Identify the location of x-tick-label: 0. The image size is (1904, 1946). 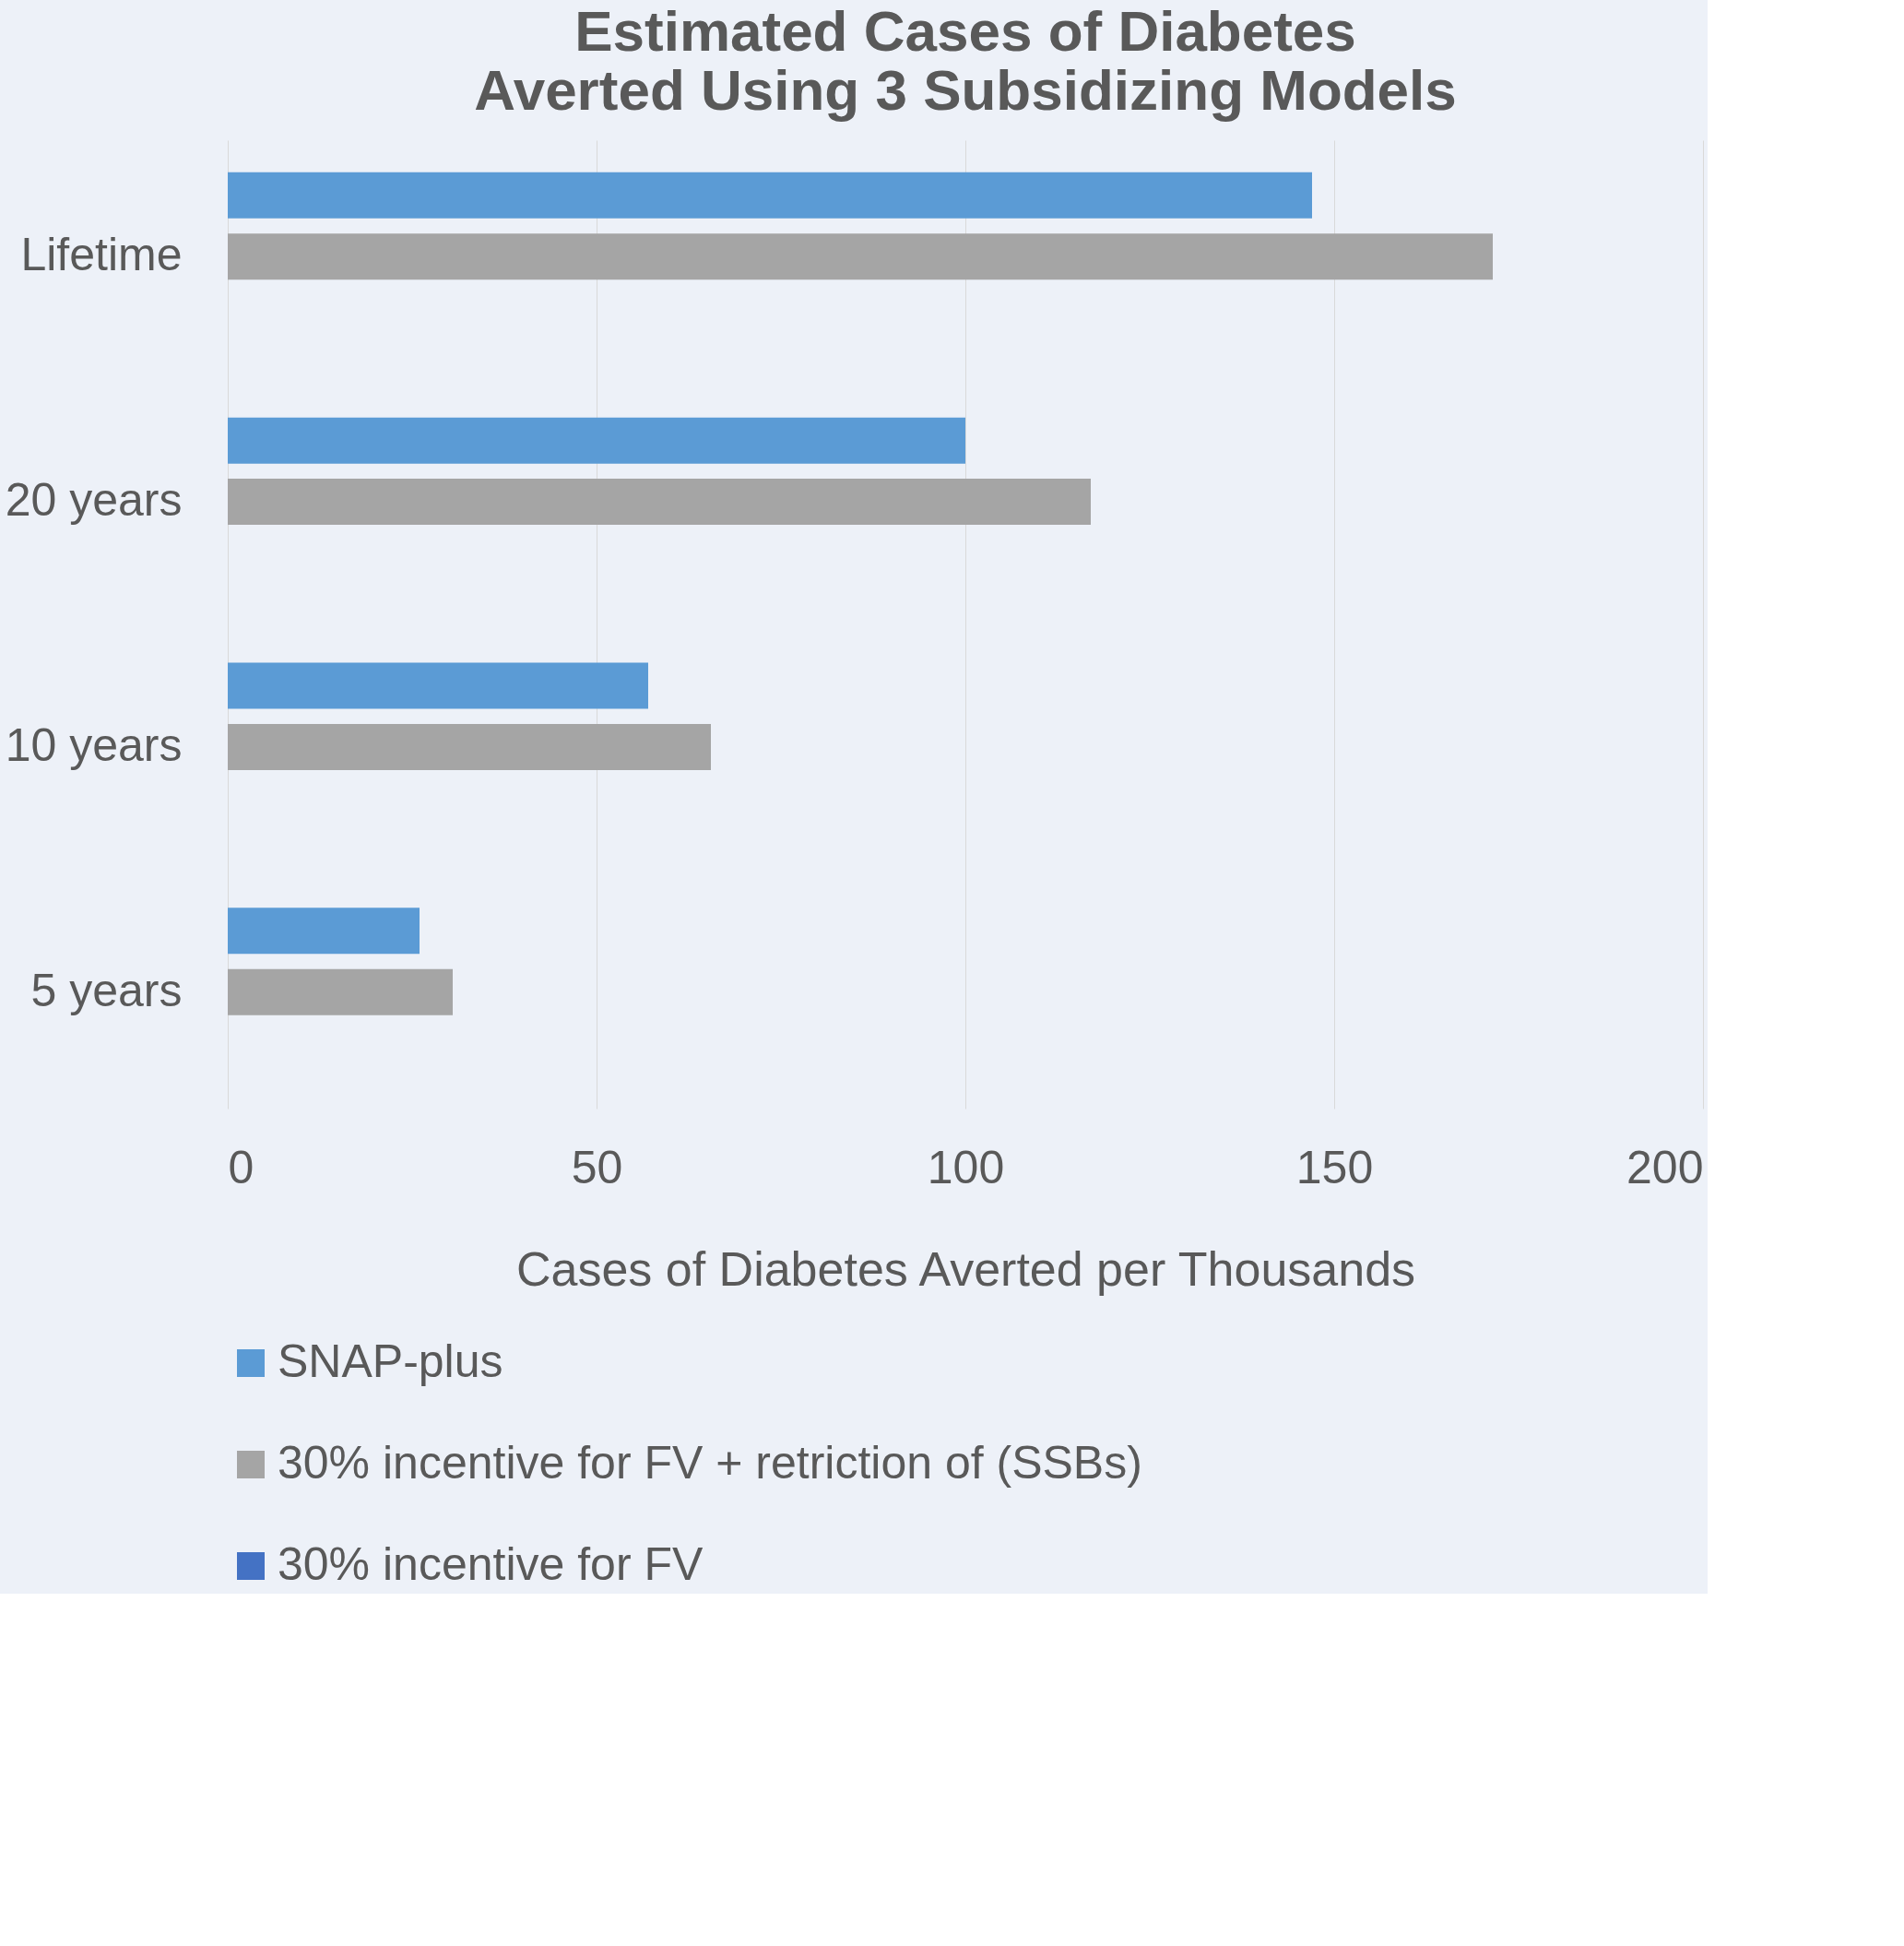
(241, 1167).